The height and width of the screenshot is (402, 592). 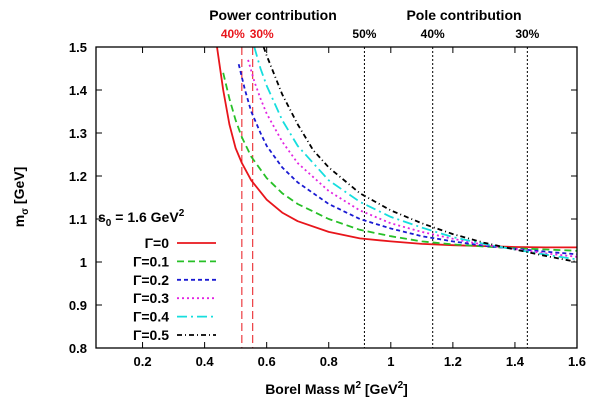 I want to click on legend-title: s0 = 1.6 GeV2, so click(x=141, y=218).